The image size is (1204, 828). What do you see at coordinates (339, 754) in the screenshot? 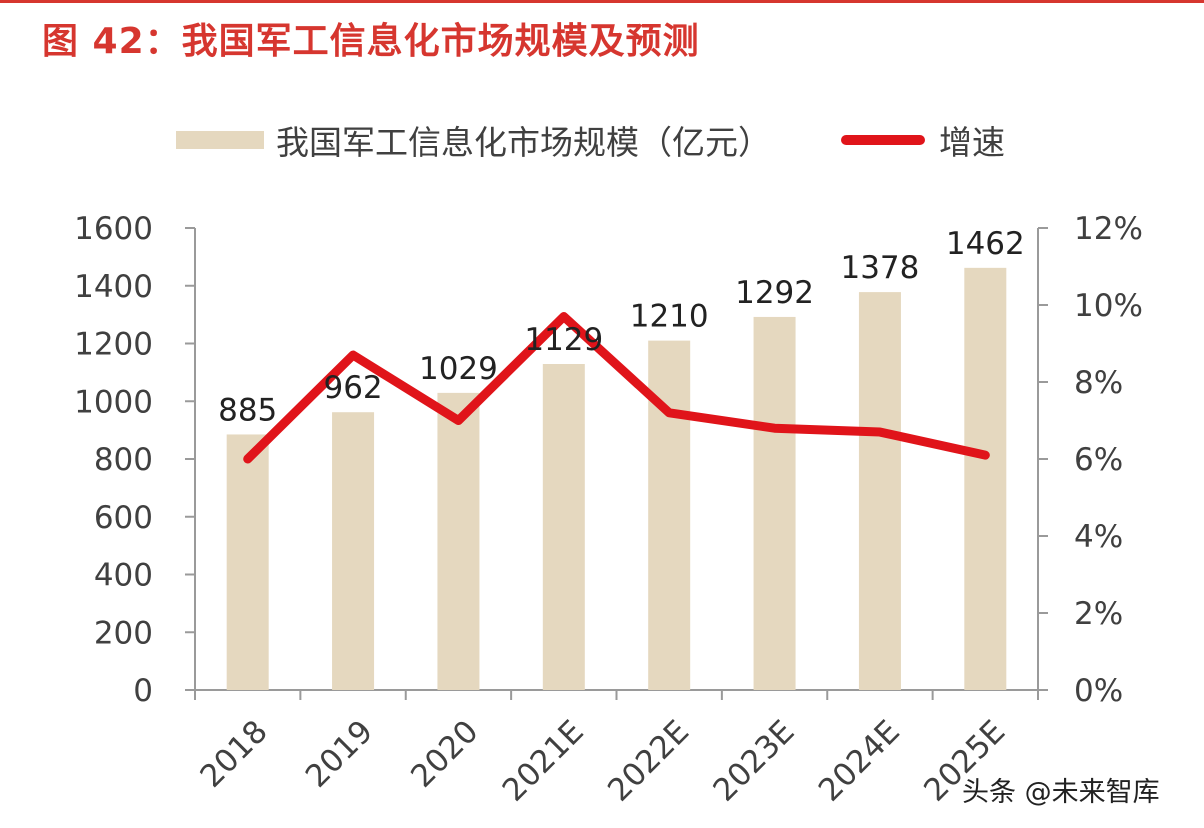
I see `x-tick-label: 2019` at bounding box center [339, 754].